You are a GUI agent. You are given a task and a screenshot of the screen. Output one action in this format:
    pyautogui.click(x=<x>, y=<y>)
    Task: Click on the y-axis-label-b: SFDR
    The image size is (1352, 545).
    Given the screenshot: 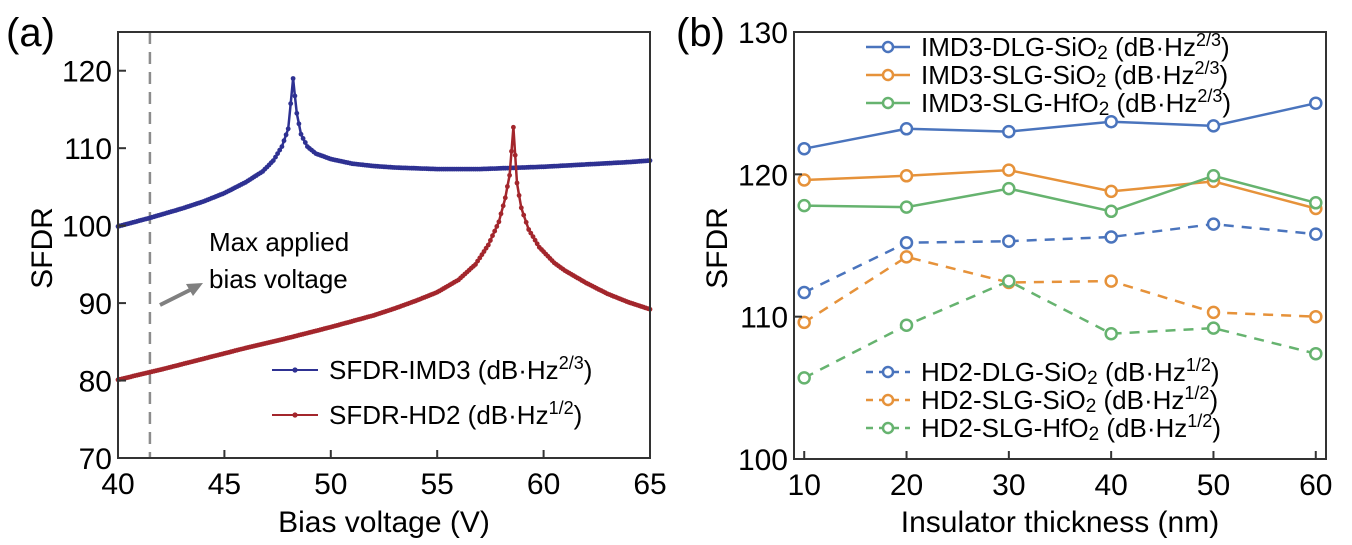 What is the action you would take?
    pyautogui.click(x=717, y=248)
    